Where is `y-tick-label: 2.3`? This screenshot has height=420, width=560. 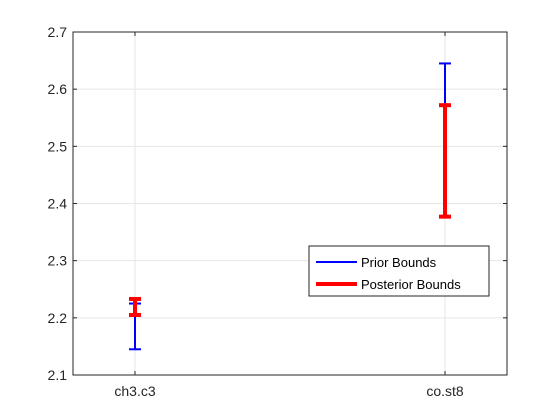 y-tick-label: 2.3 is located at coordinates (58, 261).